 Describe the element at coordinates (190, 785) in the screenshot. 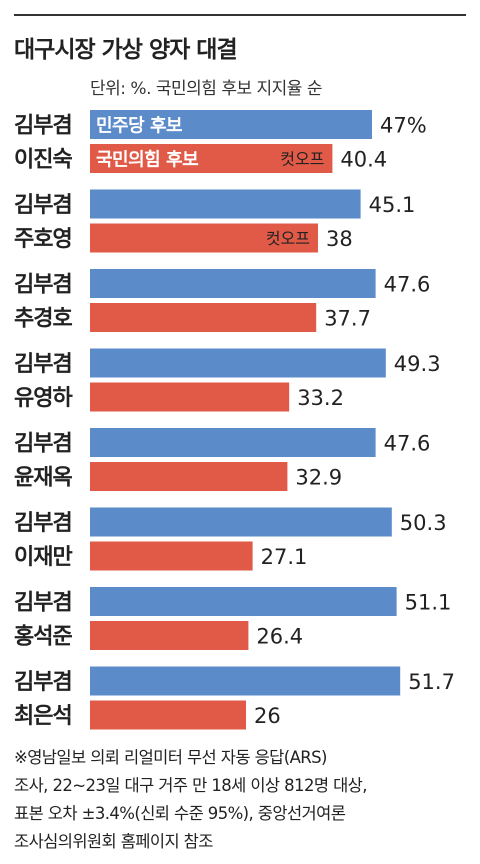

I see `footnote-line: 조사, 22~23일 대구 거주 만 18세 이상 812명 대상,` at that location.